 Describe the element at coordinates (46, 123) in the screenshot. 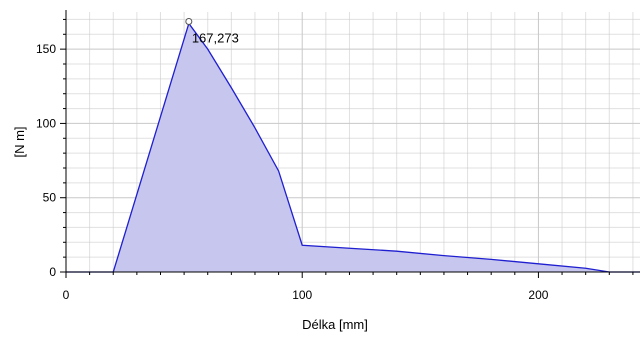

I see `y-tick-label: 100` at that location.